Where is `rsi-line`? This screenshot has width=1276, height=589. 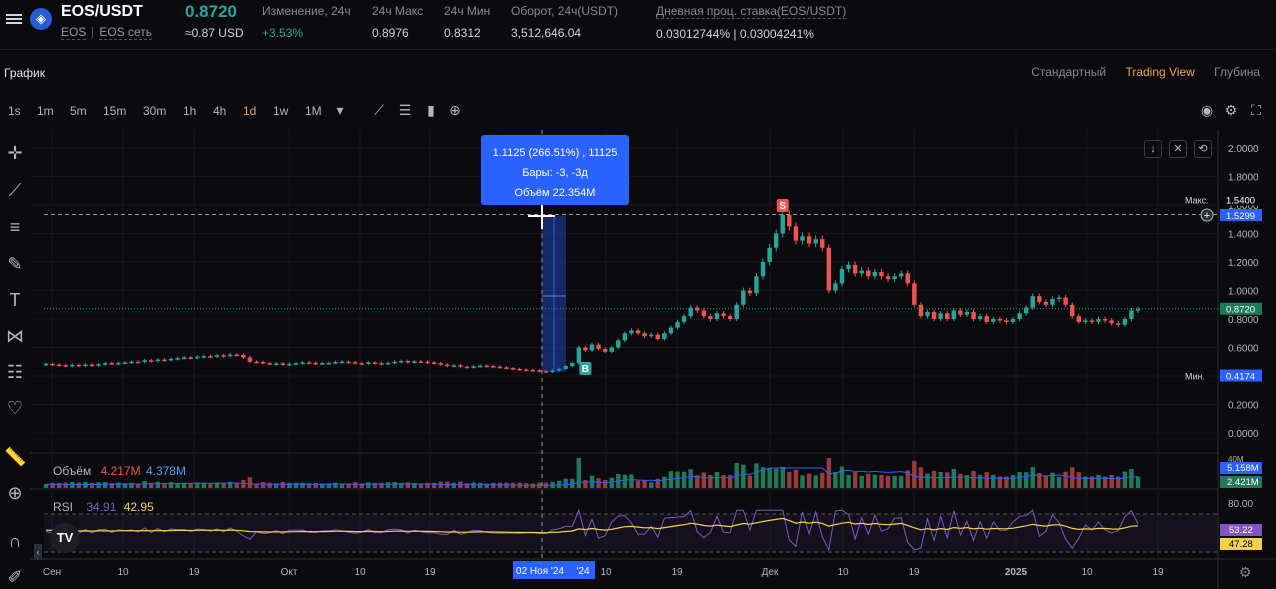
rsi-line is located at coordinates (592, 530).